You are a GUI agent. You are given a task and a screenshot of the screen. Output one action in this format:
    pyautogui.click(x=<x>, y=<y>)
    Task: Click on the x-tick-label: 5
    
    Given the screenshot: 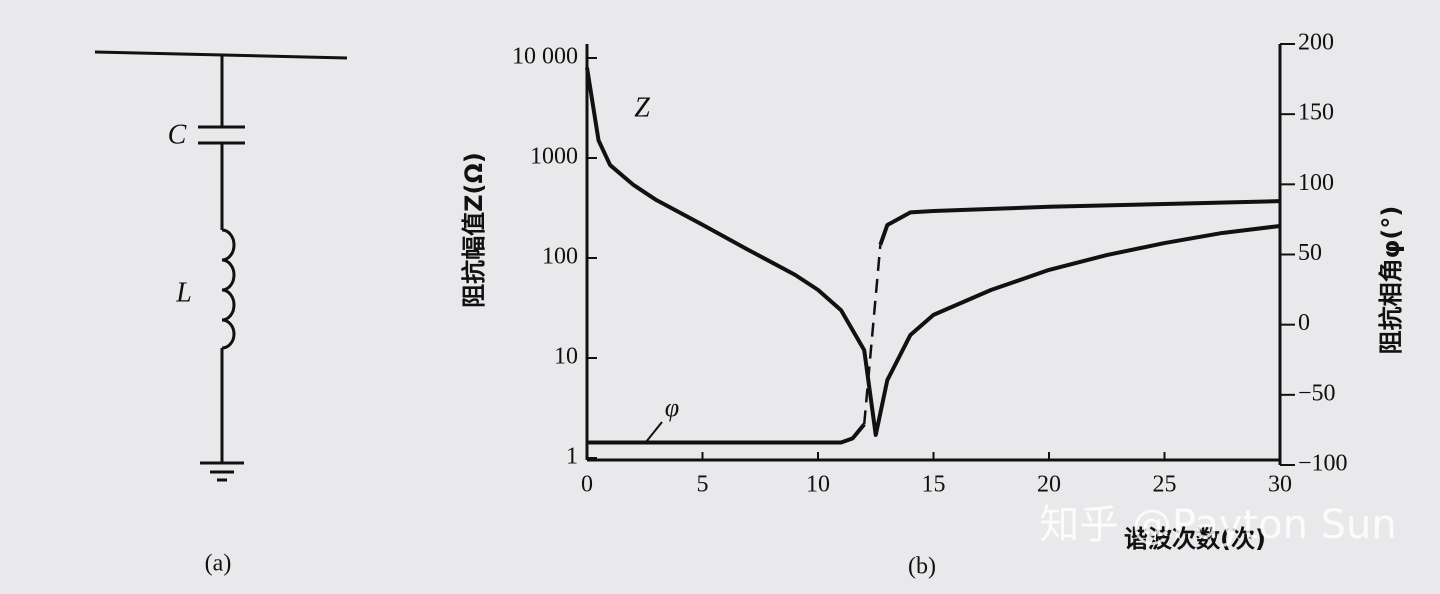 What is the action you would take?
    pyautogui.click(x=703, y=485)
    